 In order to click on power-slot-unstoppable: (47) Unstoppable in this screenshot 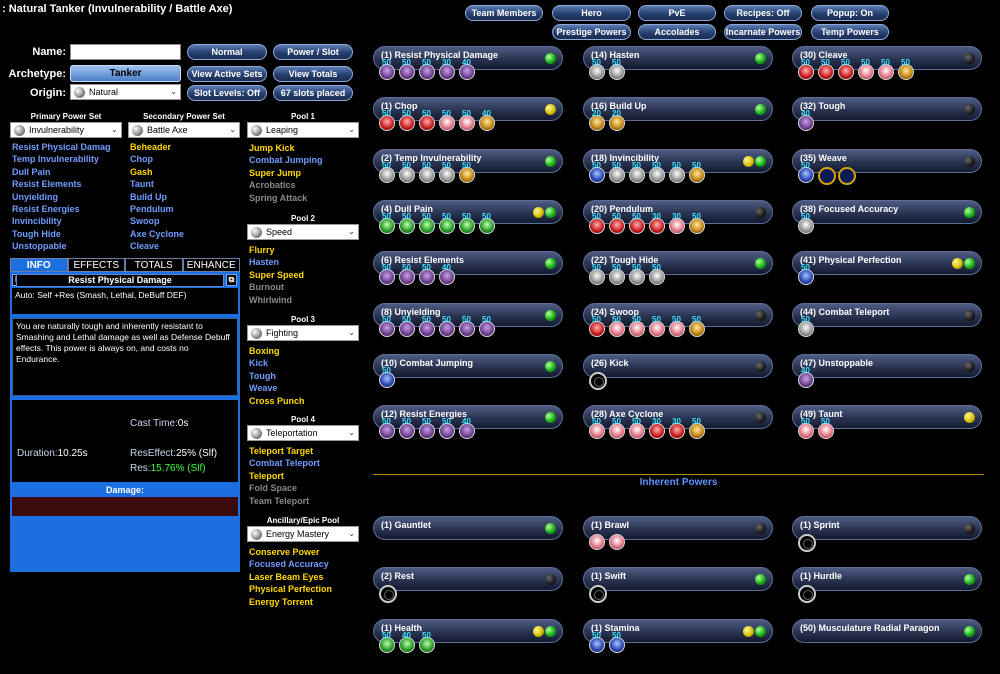, I will do `click(887, 365)`.